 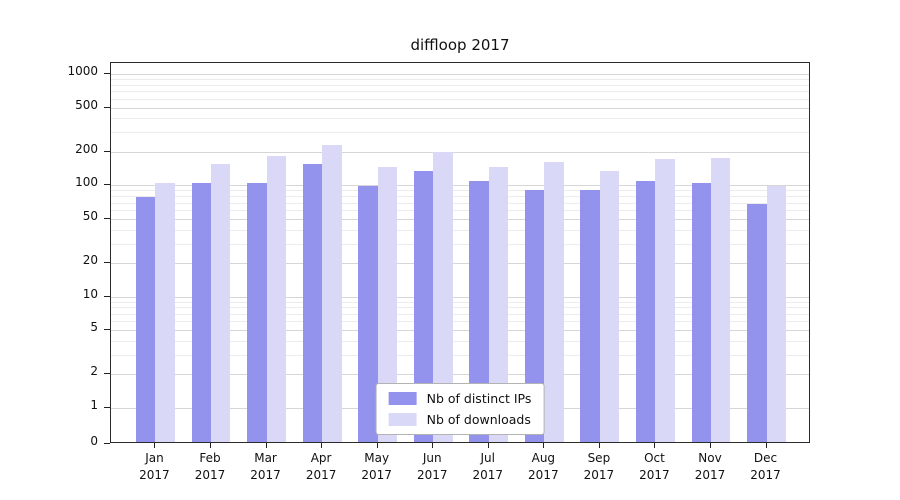 I want to click on y-tick-label: 5, so click(x=94, y=327).